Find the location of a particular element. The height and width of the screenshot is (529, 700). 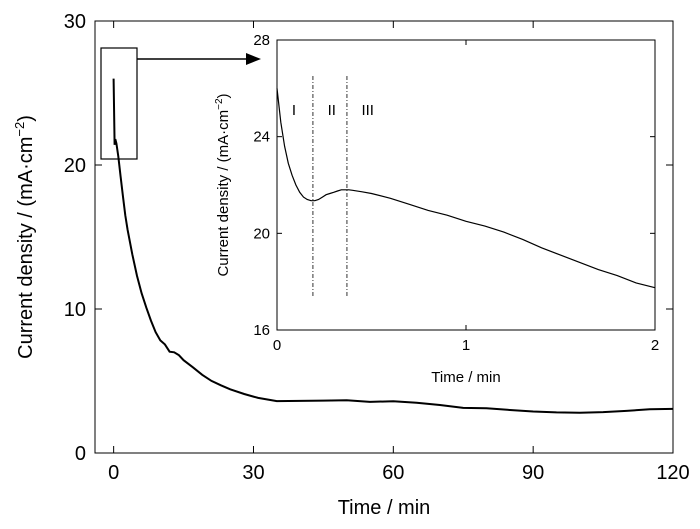

main-x-tick-label: 90 is located at coordinates (533, 473).